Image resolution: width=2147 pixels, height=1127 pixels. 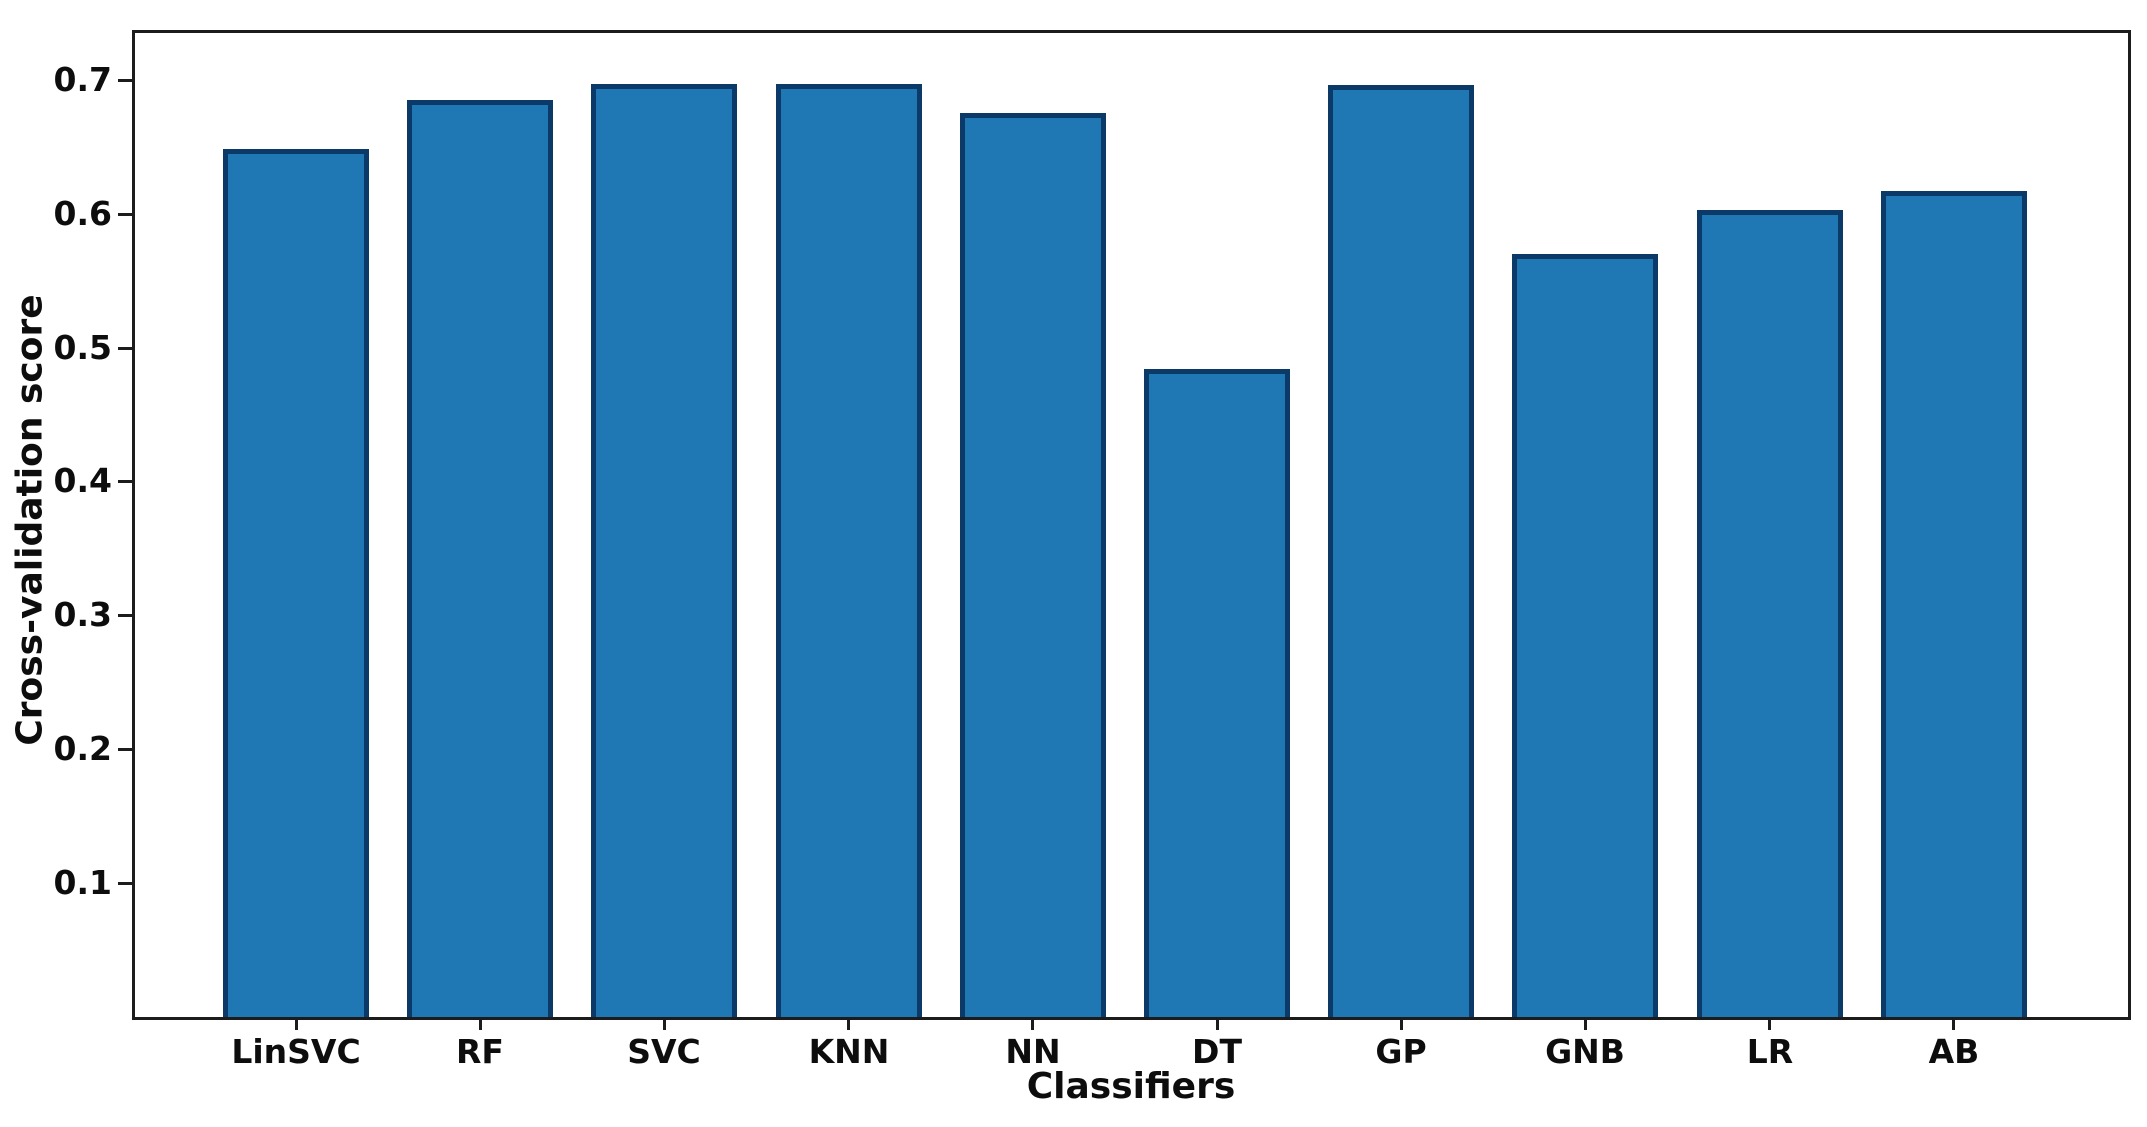 I want to click on bar-SVC, so click(x=664, y=550).